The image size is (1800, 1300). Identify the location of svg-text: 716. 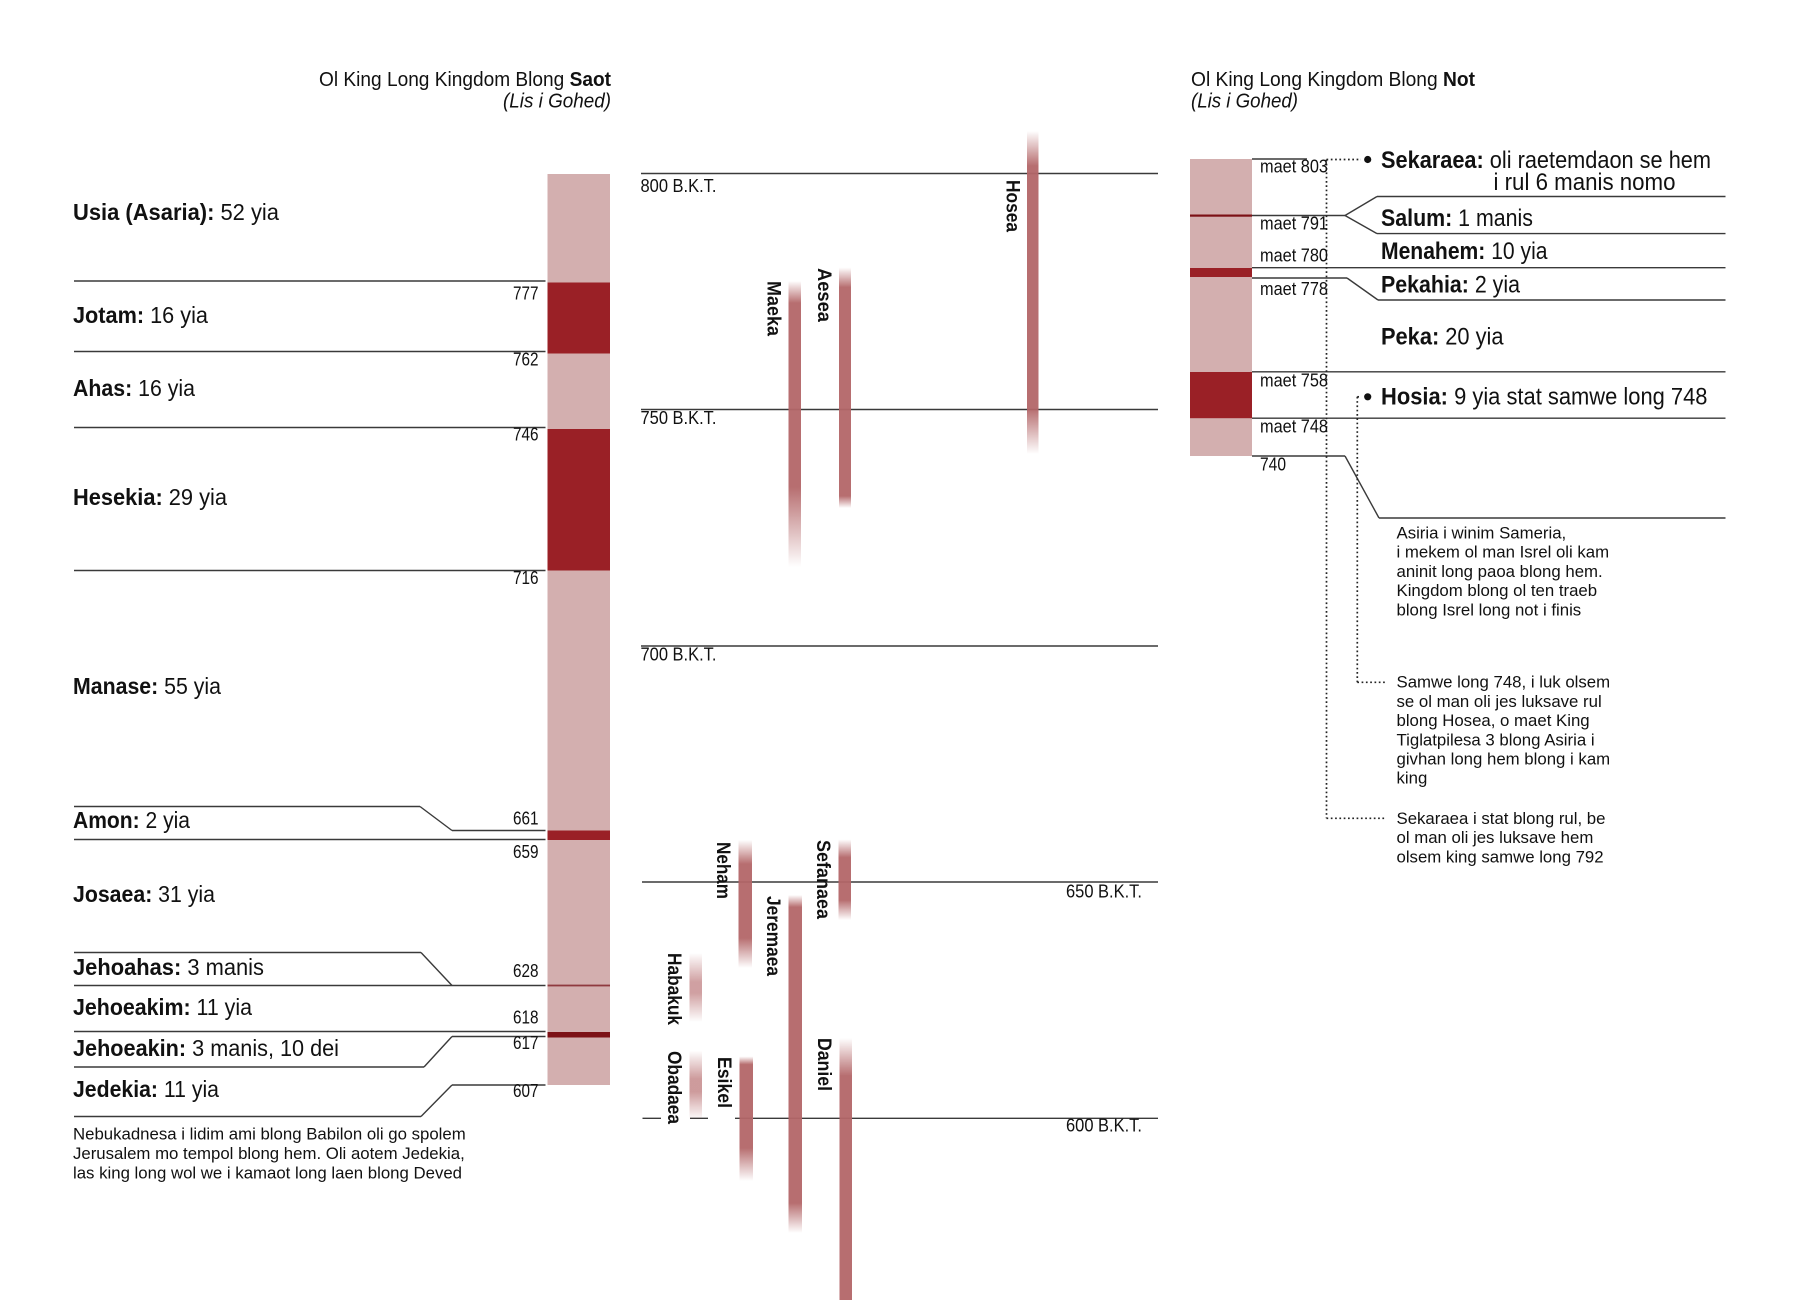
(526, 578).